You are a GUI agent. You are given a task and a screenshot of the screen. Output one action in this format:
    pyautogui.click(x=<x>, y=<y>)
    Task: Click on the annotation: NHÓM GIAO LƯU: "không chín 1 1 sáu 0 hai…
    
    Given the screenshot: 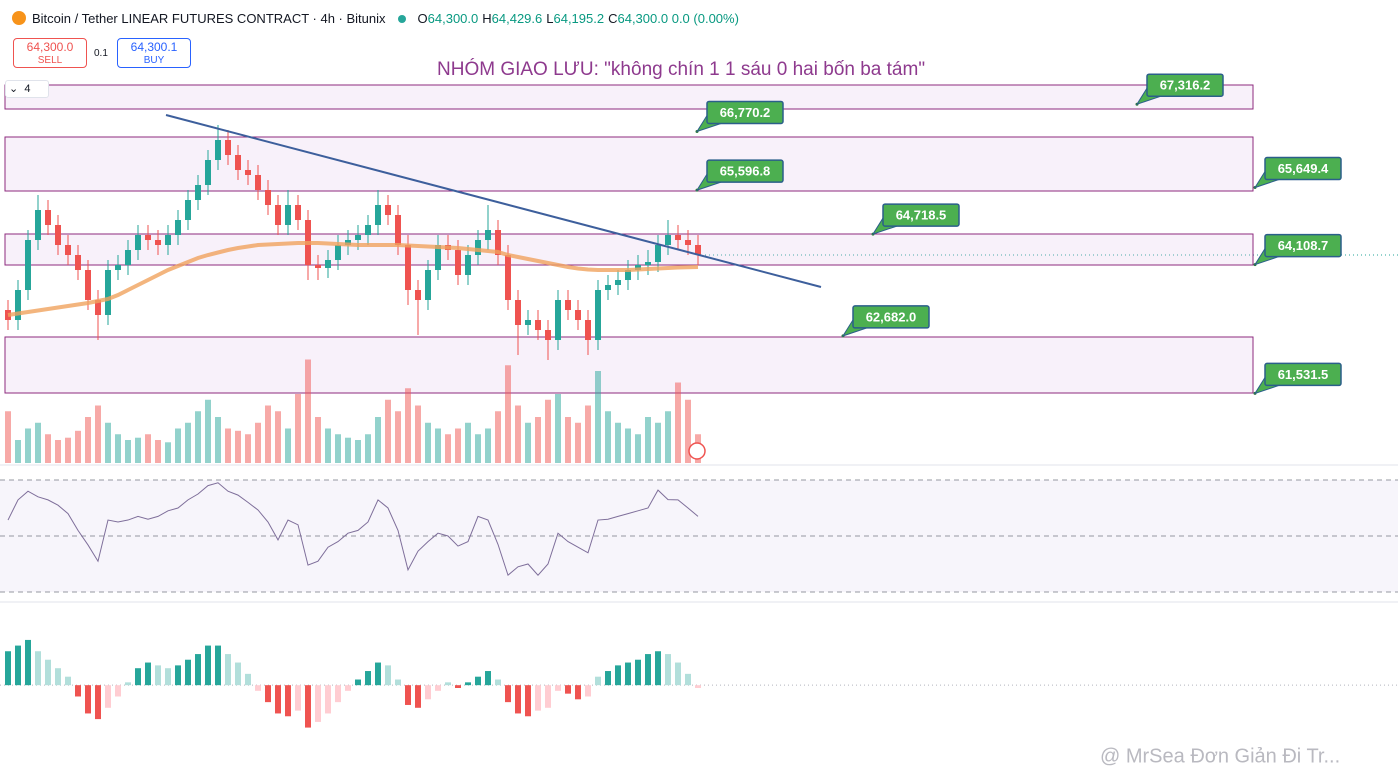 What is the action you would take?
    pyautogui.click(x=681, y=69)
    